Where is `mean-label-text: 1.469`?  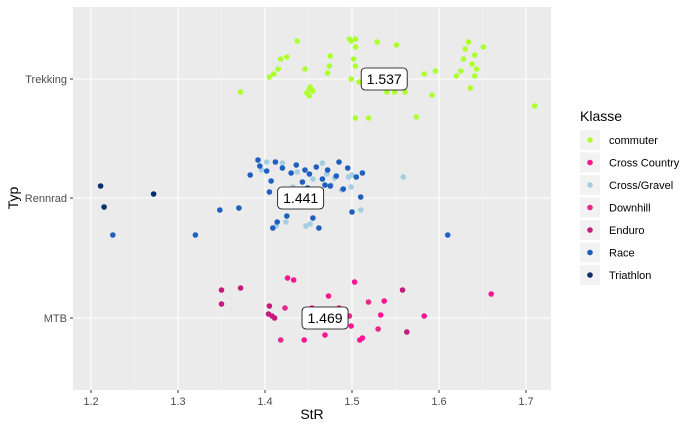
mean-label-text: 1.469 is located at coordinates (325, 318).